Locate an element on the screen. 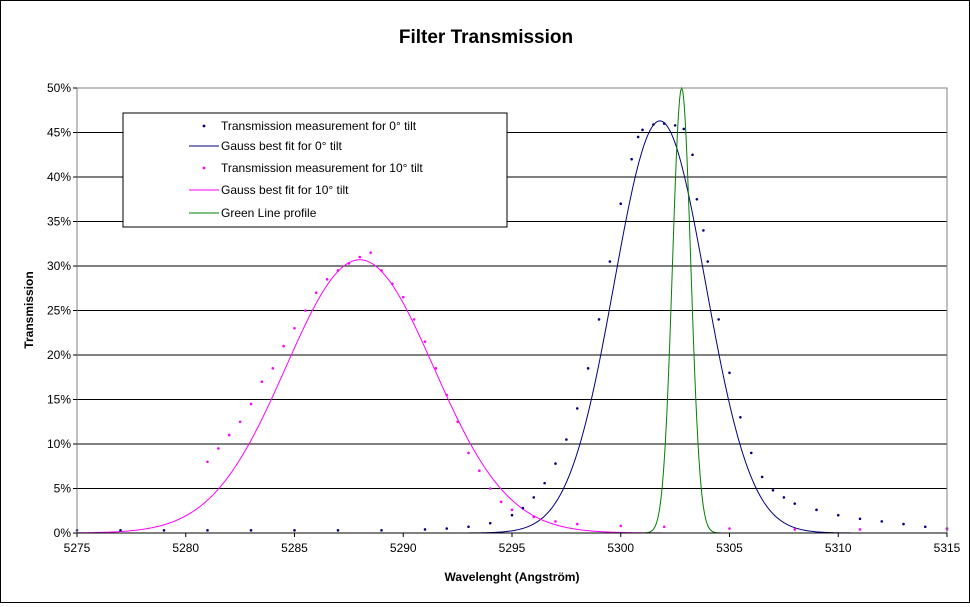  legend-item-green-line: Green Line profile is located at coordinates (253, 213).